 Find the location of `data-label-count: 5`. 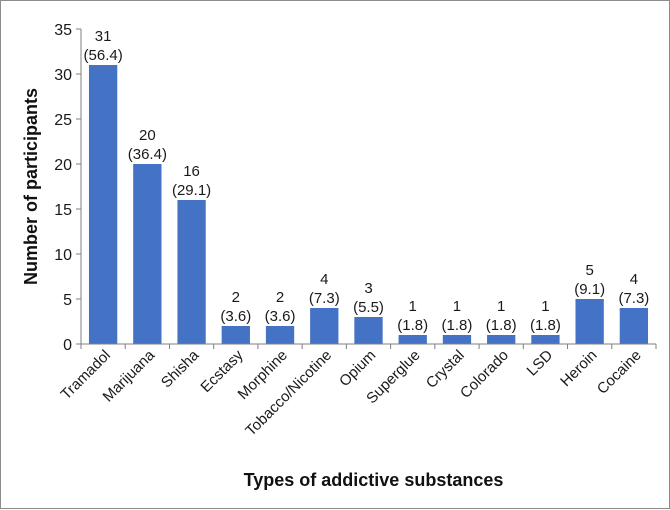

data-label-count: 5 is located at coordinates (589, 270).